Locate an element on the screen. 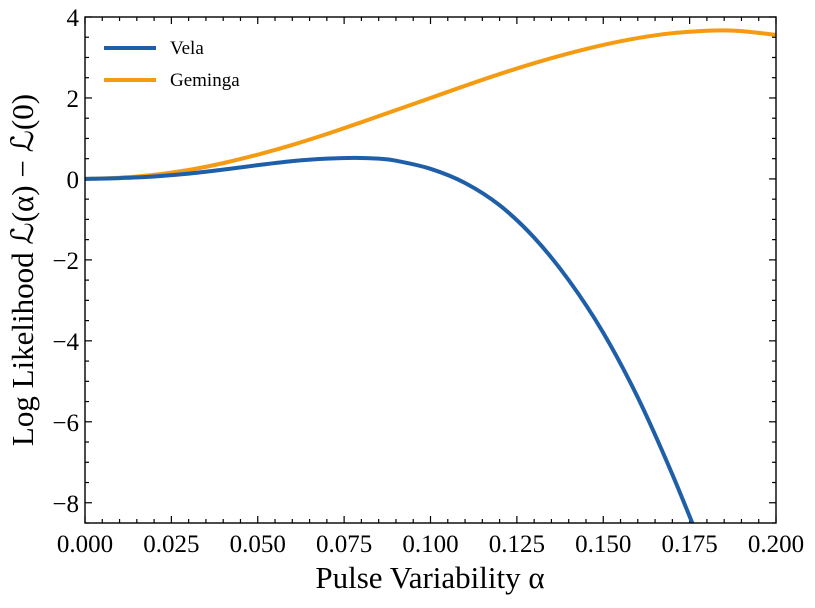 This screenshot has width=815, height=608. x-axis-title: Pulse Variability α is located at coordinates (429, 577).